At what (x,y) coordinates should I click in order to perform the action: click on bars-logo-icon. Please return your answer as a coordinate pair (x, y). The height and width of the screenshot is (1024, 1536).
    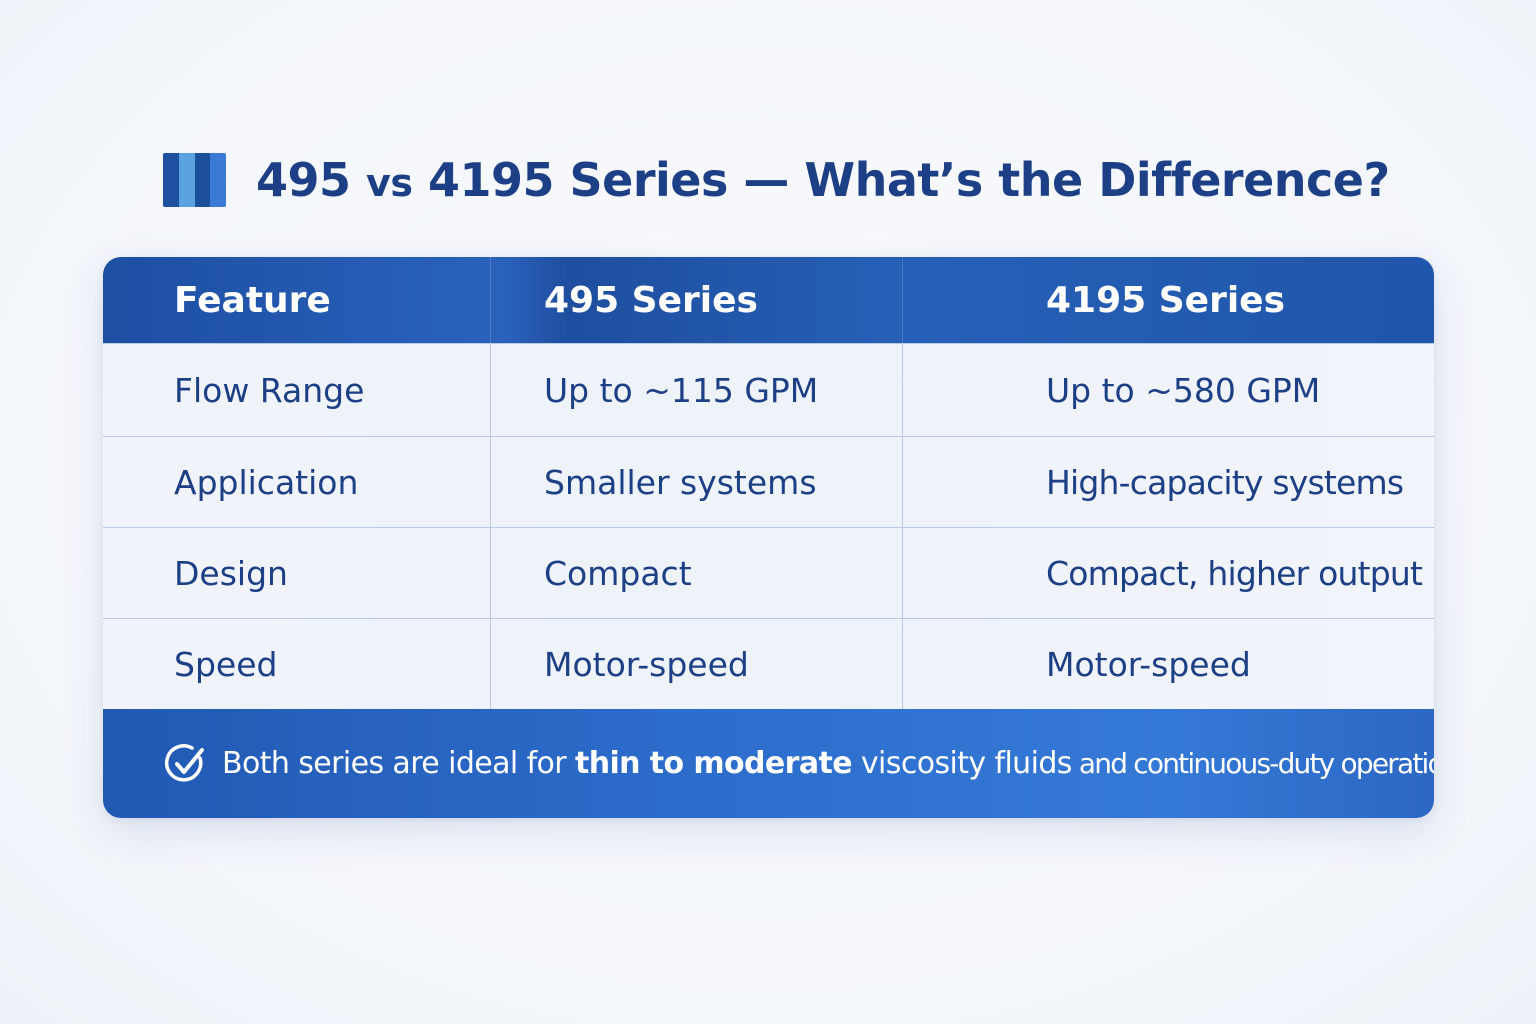
    Looking at the image, I should click on (194, 180).